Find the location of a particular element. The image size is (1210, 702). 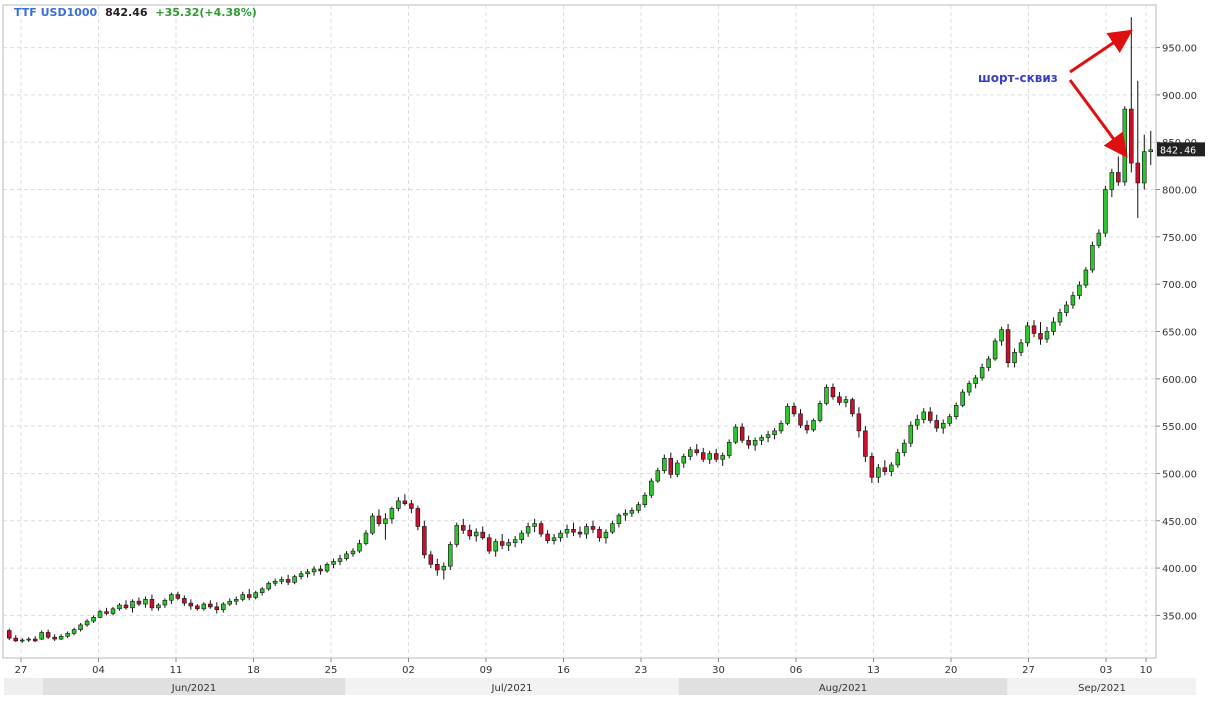

y-tick-label: 950.00 is located at coordinates (1179, 49).